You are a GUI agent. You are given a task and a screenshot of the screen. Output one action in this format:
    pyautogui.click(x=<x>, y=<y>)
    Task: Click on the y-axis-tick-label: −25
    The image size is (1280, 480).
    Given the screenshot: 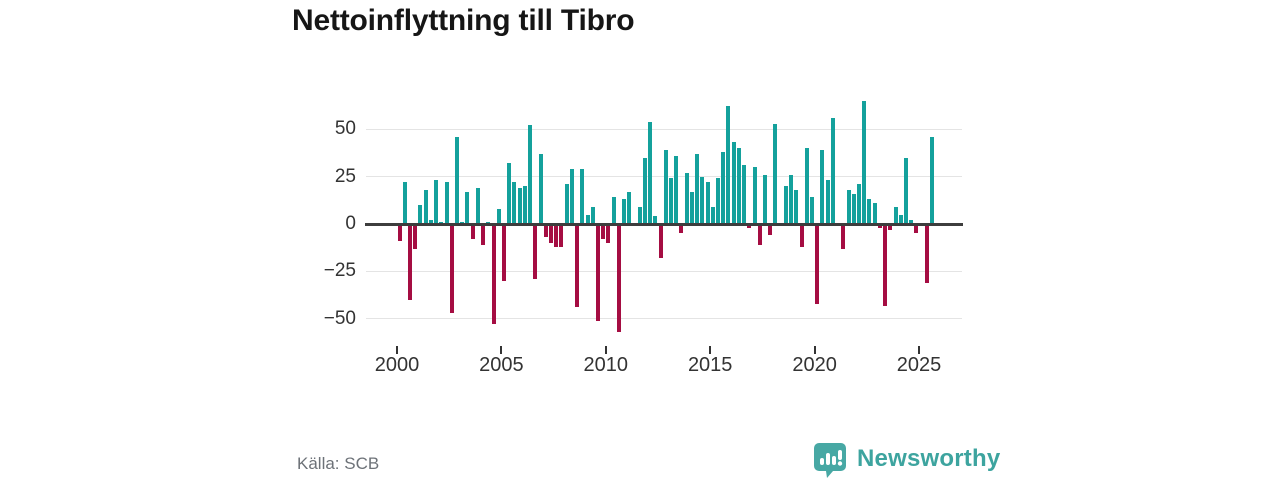 What is the action you would take?
    pyautogui.click(x=339, y=271)
    